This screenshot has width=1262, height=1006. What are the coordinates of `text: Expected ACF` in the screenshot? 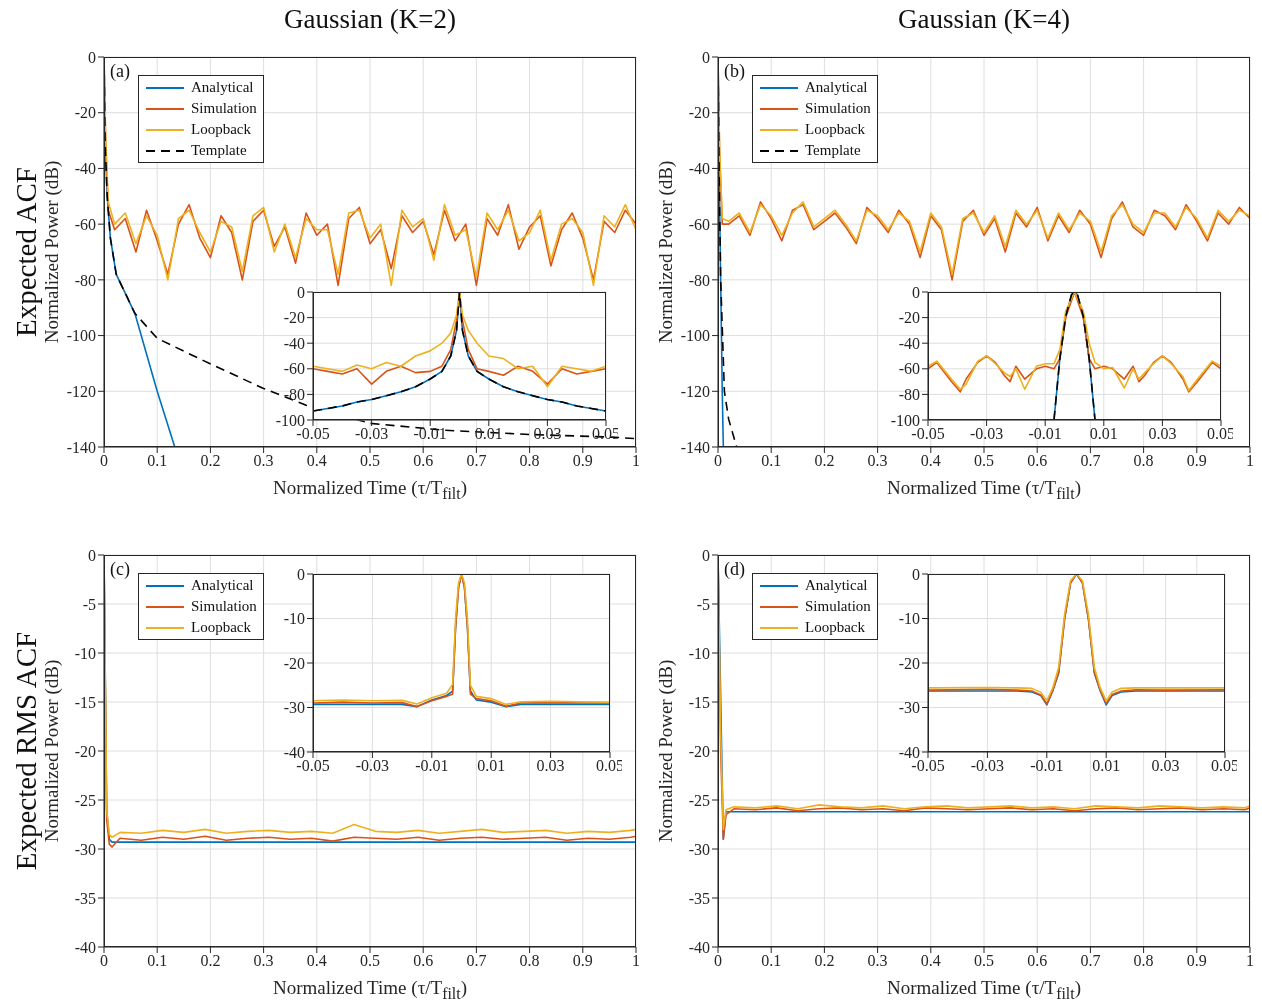 It's located at (26, 252).